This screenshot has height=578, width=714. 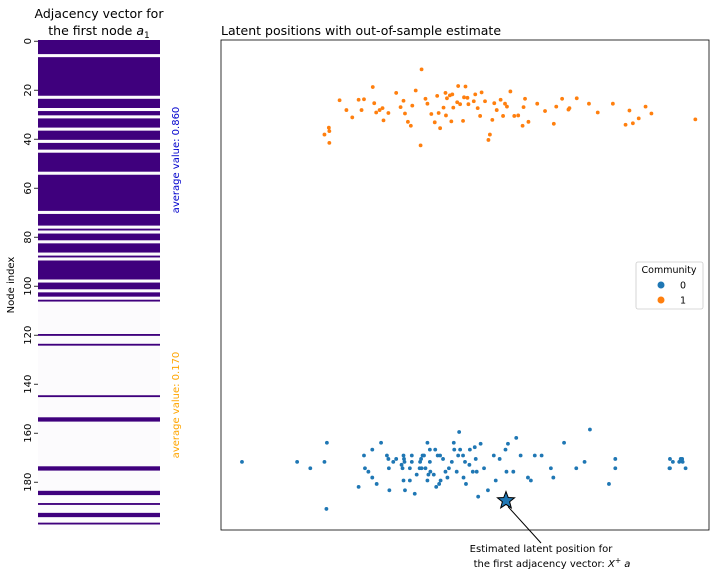 What do you see at coordinates (28, 286) in the screenshot?
I see `heatmap-ytick-label: 100` at bounding box center [28, 286].